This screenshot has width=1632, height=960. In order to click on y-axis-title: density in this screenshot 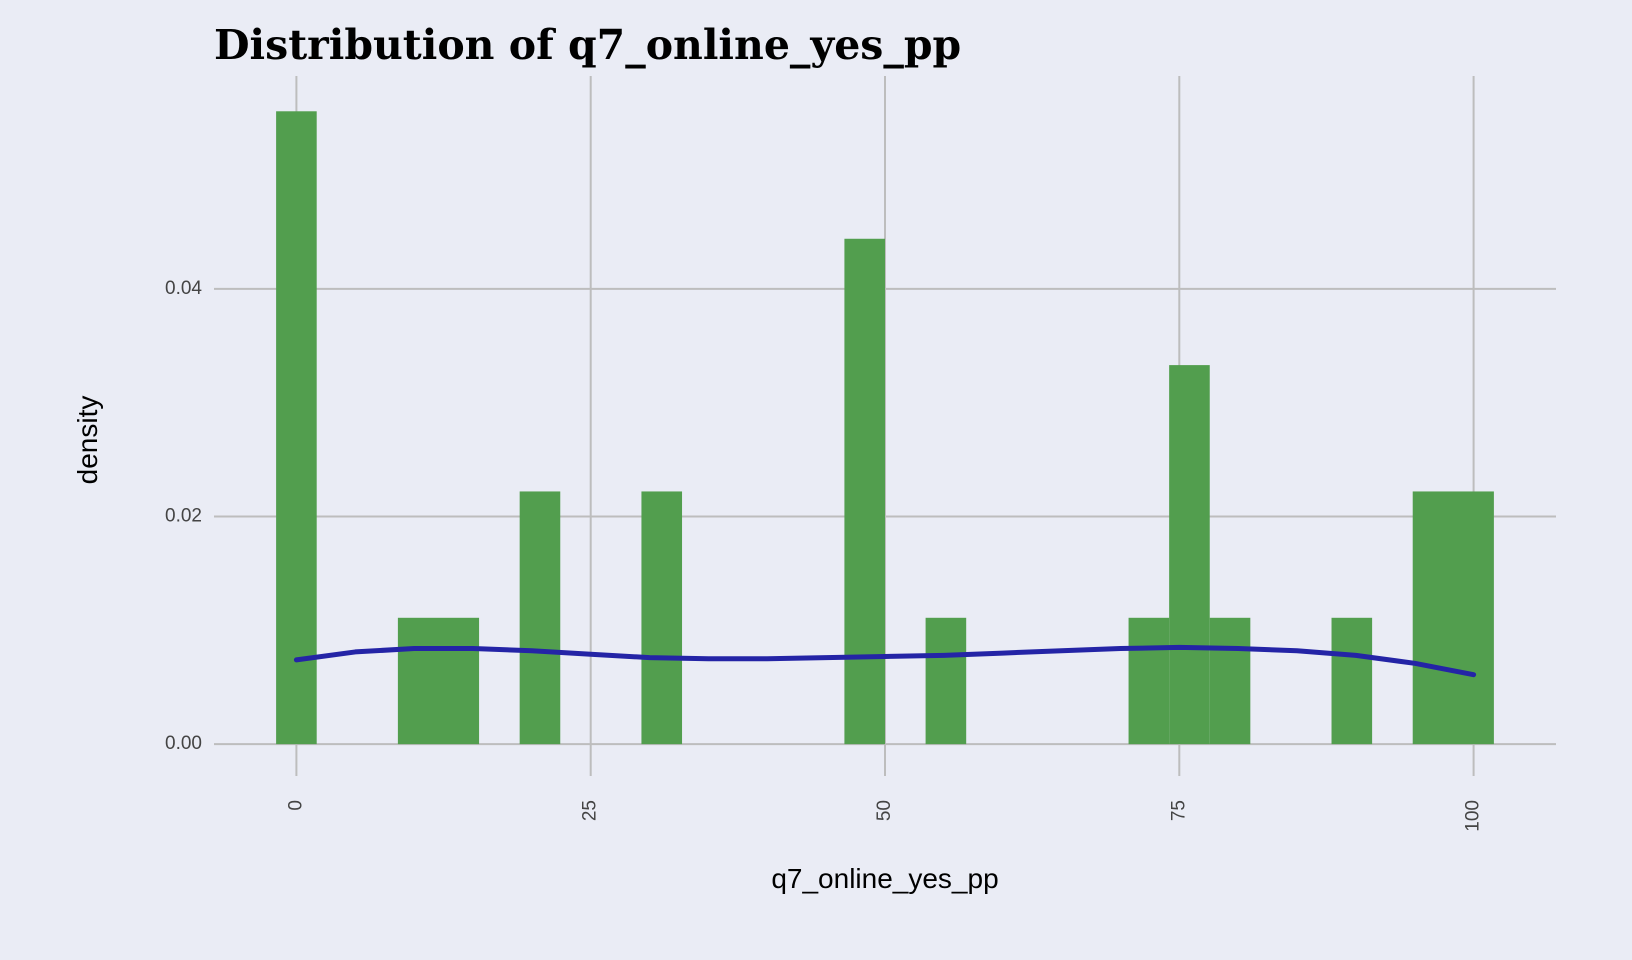, I will do `click(87, 440)`.